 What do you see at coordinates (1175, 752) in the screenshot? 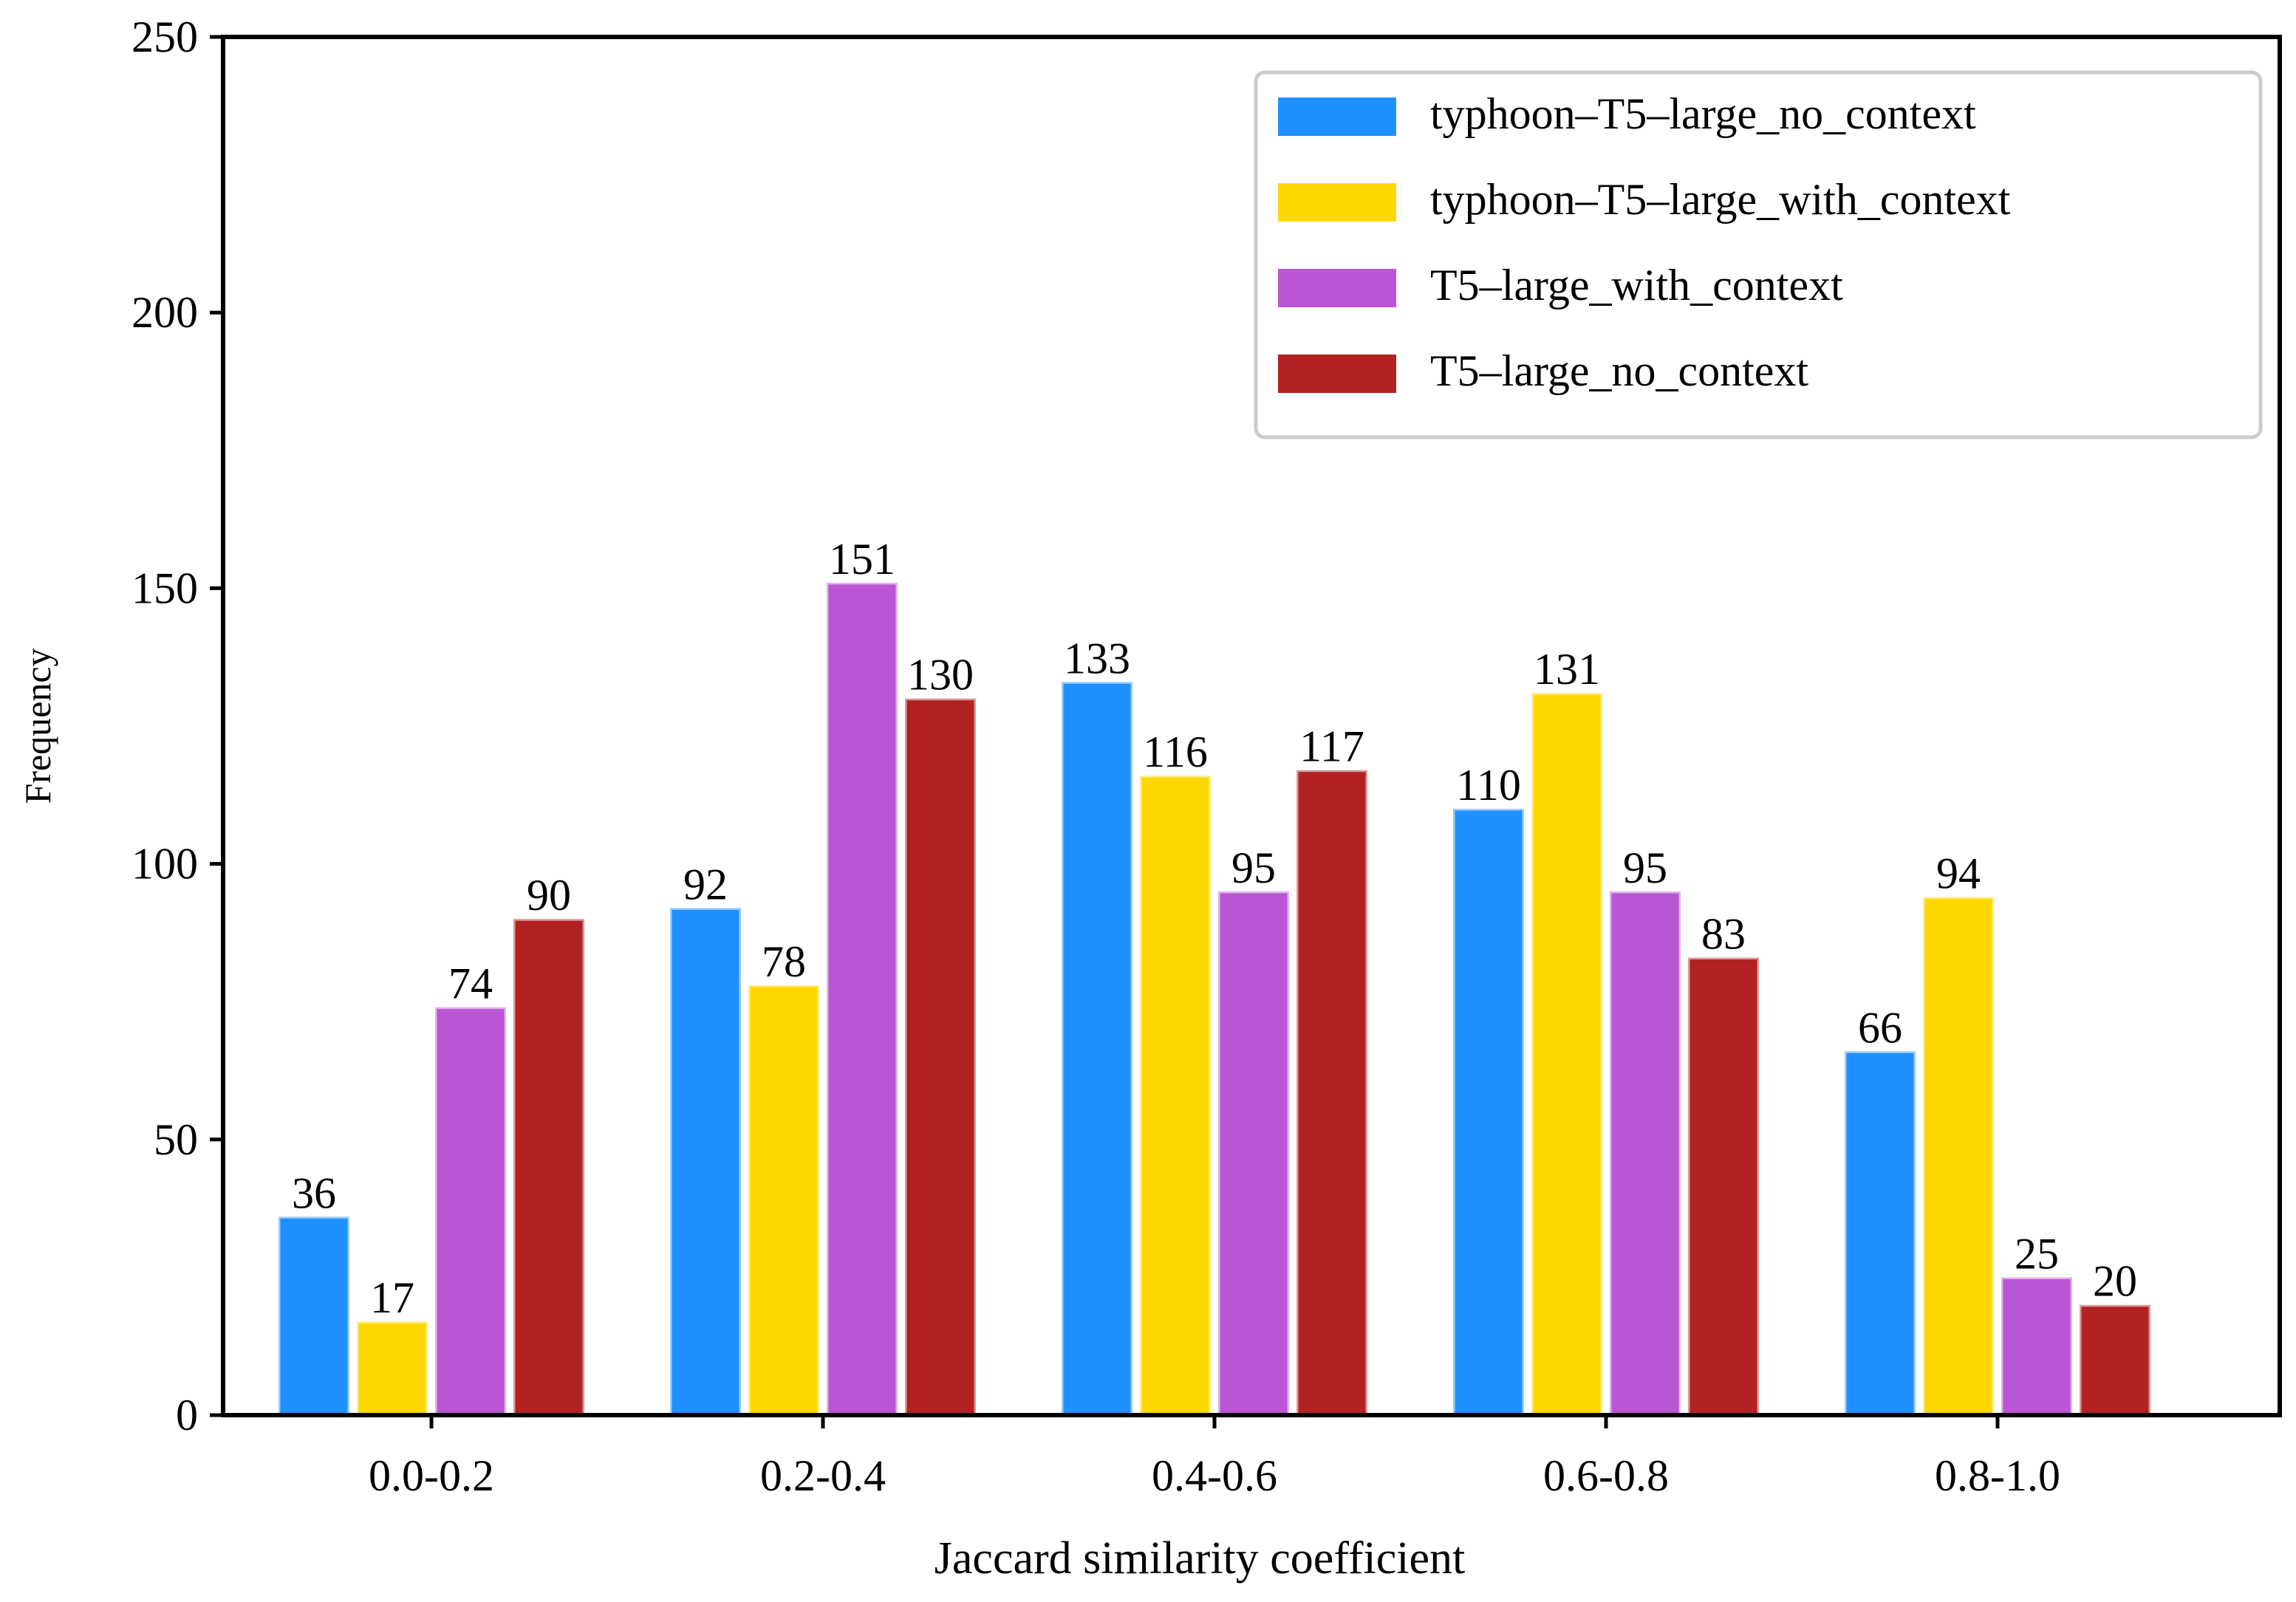
I see `data-label: 116` at bounding box center [1175, 752].